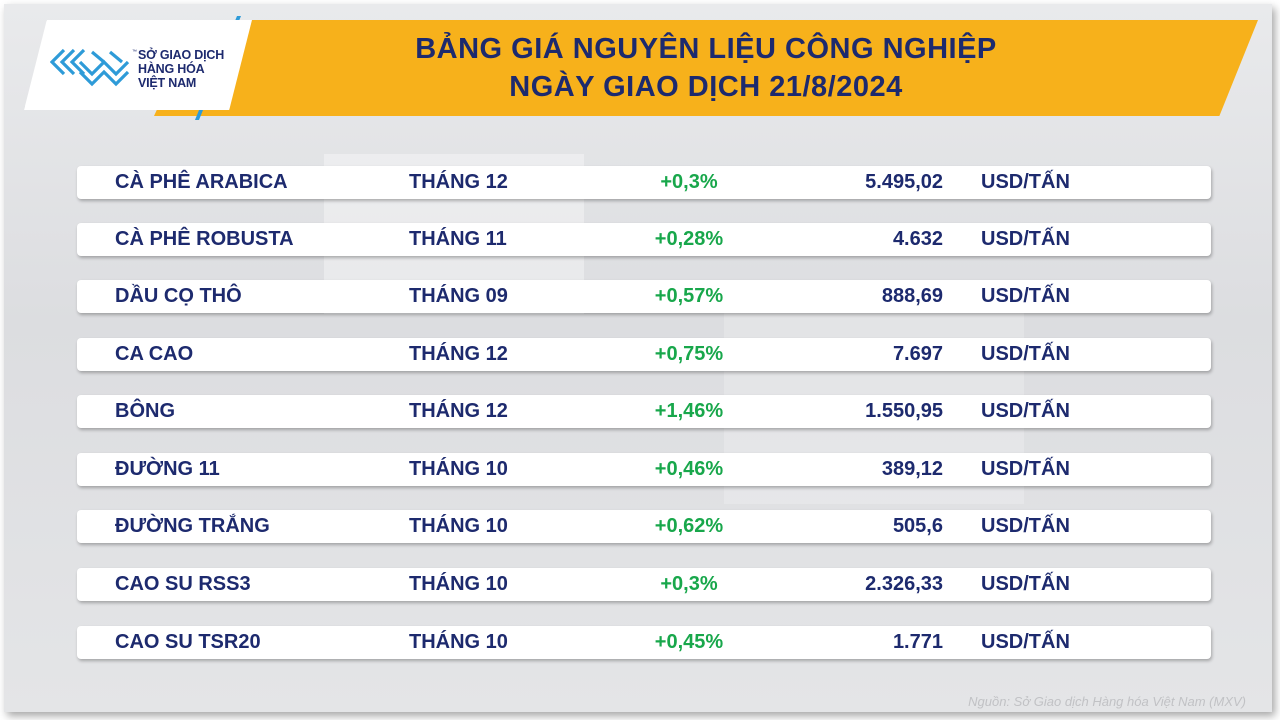  I want to click on mxv-logo-icon, so click(90, 67).